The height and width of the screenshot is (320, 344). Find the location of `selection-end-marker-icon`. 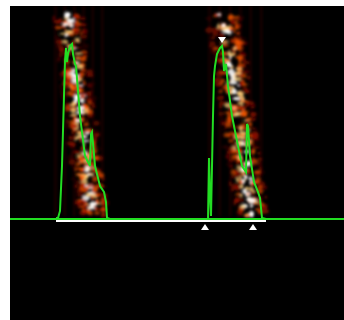

selection-end-marker-icon is located at coordinates (253, 227).